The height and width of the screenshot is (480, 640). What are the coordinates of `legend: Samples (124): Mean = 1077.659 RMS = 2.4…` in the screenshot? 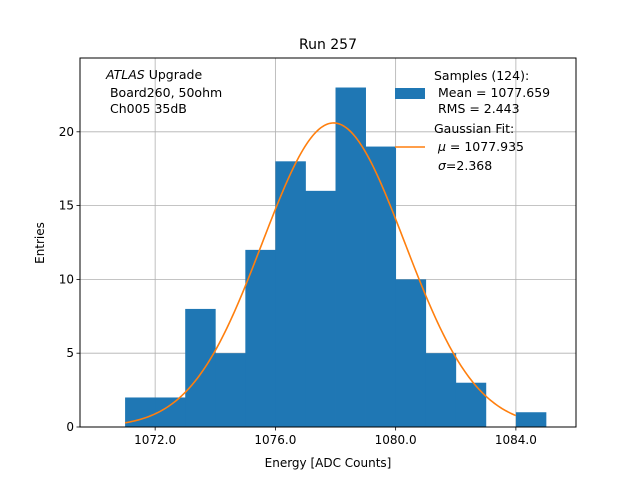 It's located at (472, 120).